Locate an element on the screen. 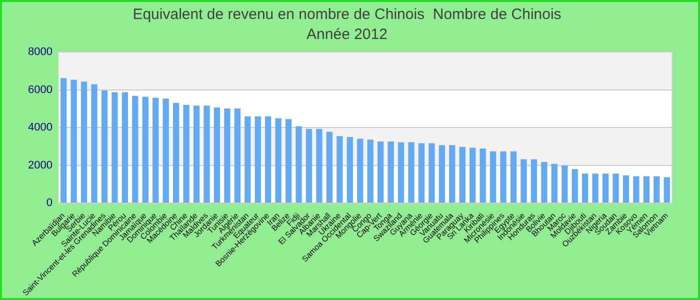  chart-subtitle: Année 2012 is located at coordinates (347, 35).